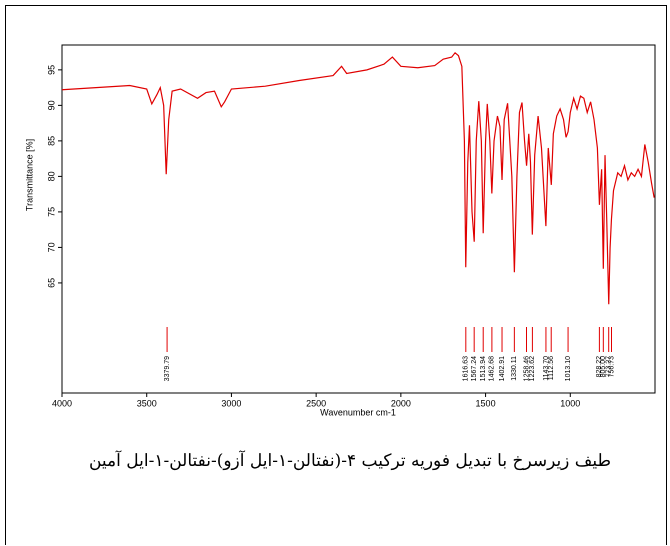  Describe the element at coordinates (316, 403) in the screenshot. I see `x-tick-label: 2500` at that location.